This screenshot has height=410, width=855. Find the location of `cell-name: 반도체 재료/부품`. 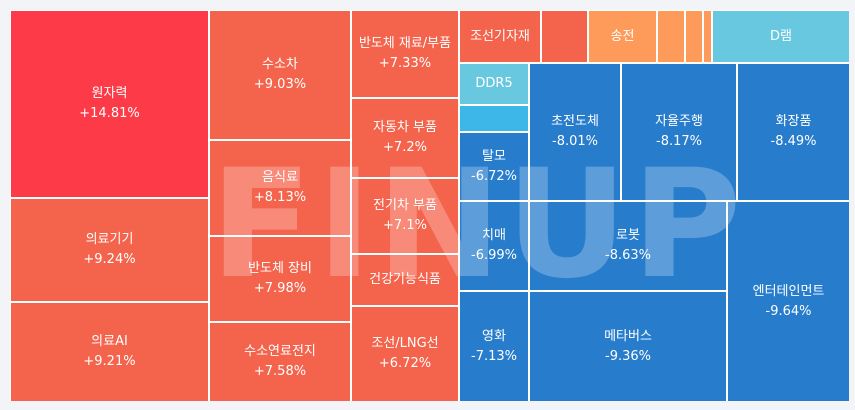

cell-name: 반도체 재료/부품 is located at coordinates (405, 43).